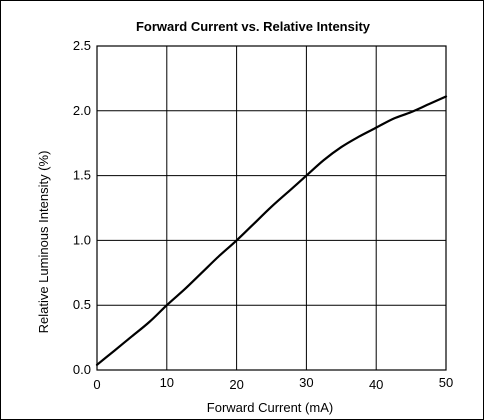 Image resolution: width=484 pixels, height=420 pixels. What do you see at coordinates (43, 242) in the screenshot?
I see `y-axis-label: Relative Luminous Intensity (%)` at bounding box center [43, 242].